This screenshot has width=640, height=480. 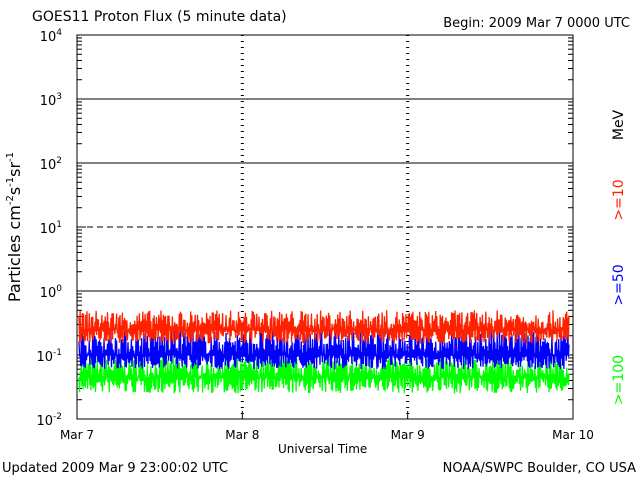 I want to click on chart-title: GOES11 Proton Flux (5 minute data), so click(x=159, y=17).